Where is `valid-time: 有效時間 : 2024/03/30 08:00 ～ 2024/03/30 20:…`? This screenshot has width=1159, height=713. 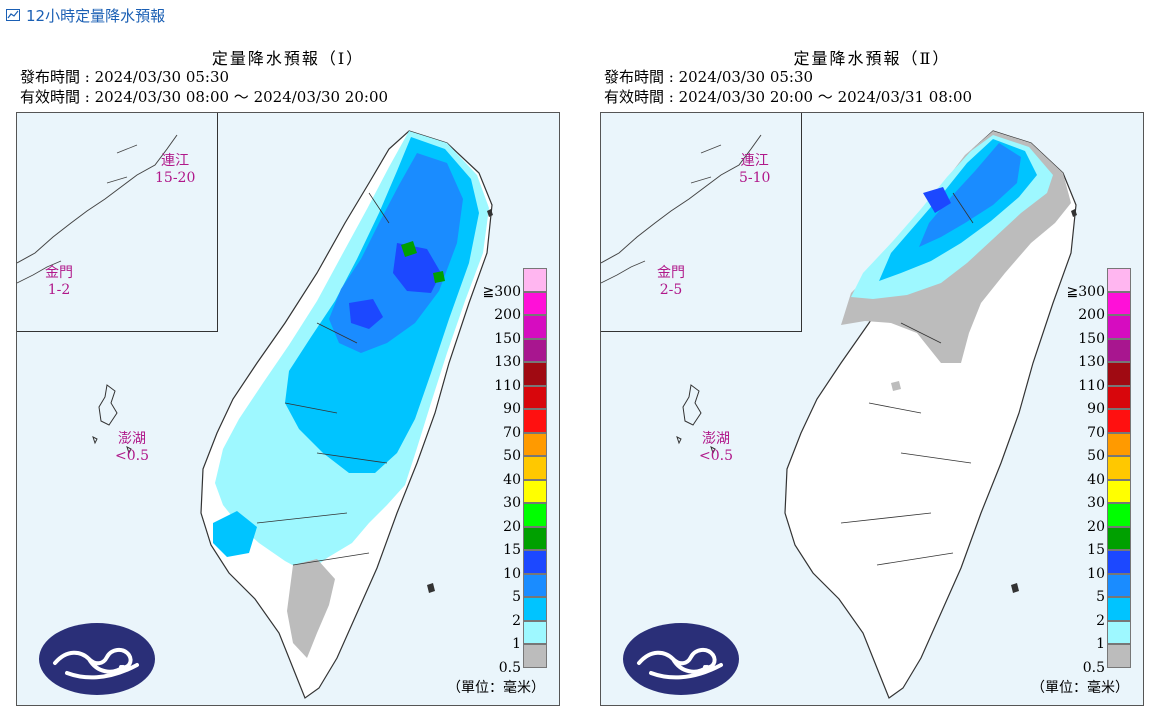
valid-time: 有效時間 : 2024/03/30 08:00 ～ 2024/03/30 20:… is located at coordinates (204, 97).